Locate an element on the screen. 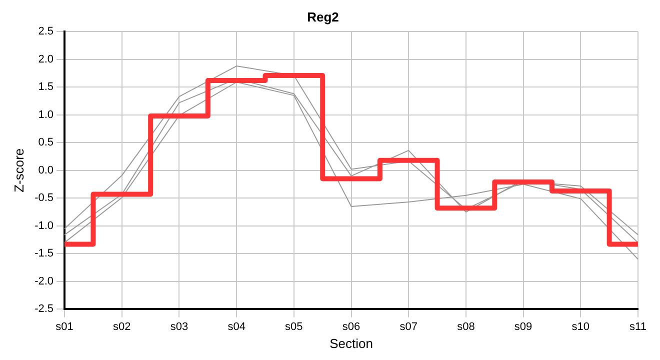  chart-title: Reg2 is located at coordinates (323, 16).